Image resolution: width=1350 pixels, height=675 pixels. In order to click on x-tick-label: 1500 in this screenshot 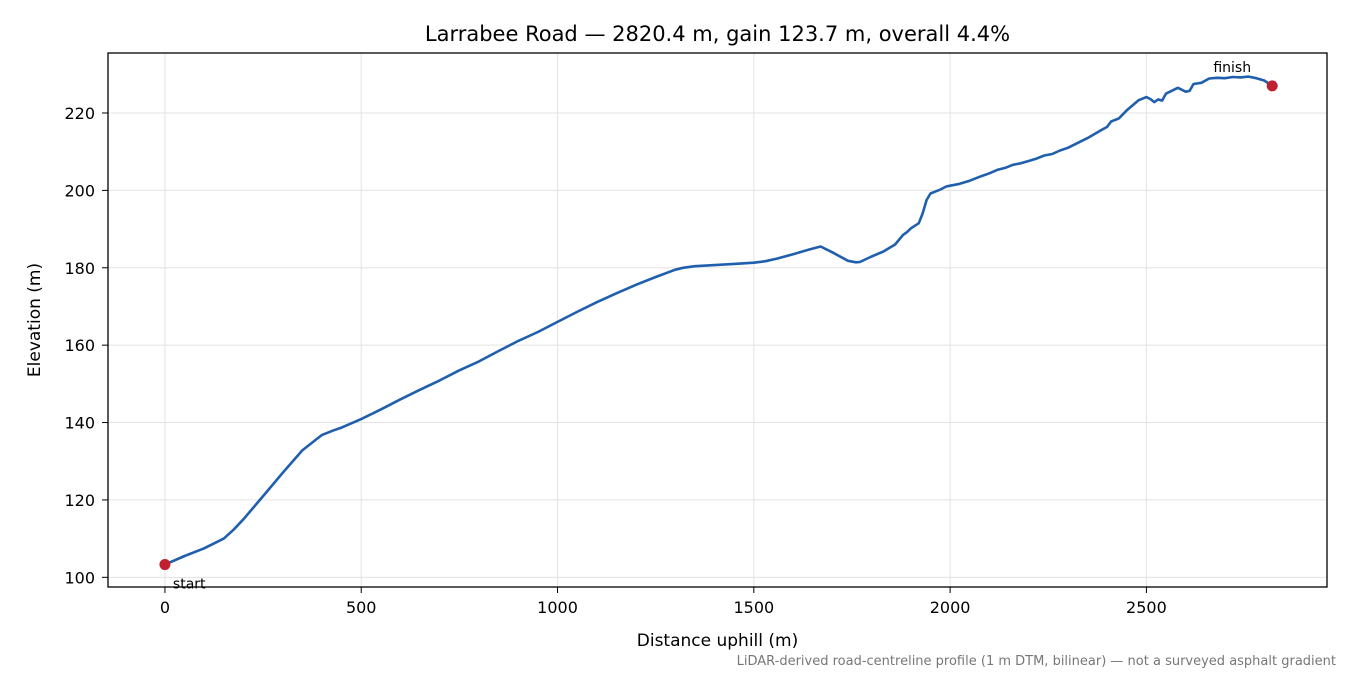, I will do `click(753, 607)`.